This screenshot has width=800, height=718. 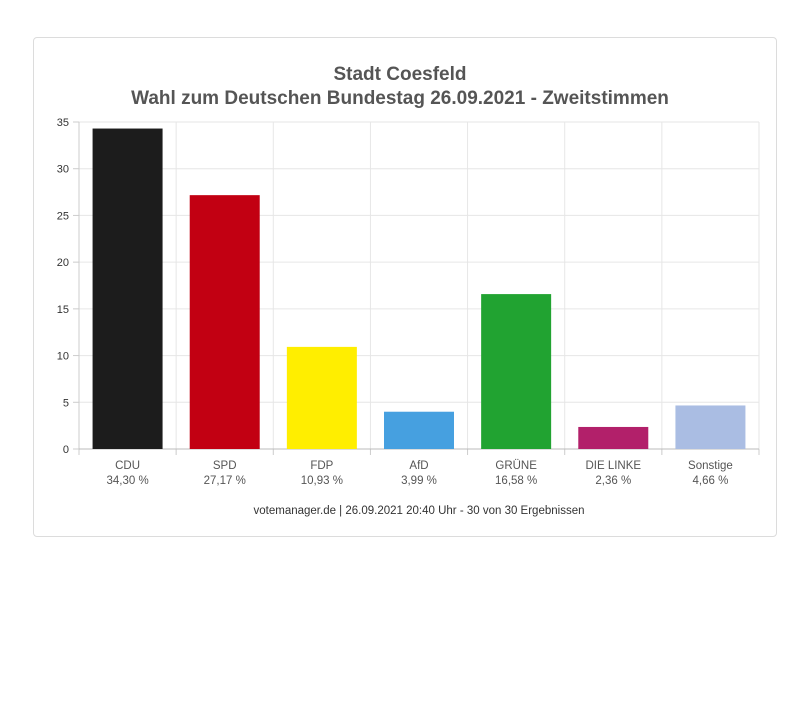 What do you see at coordinates (613, 466) in the screenshot?
I see `x-tick-label: DIE LINKE` at bounding box center [613, 466].